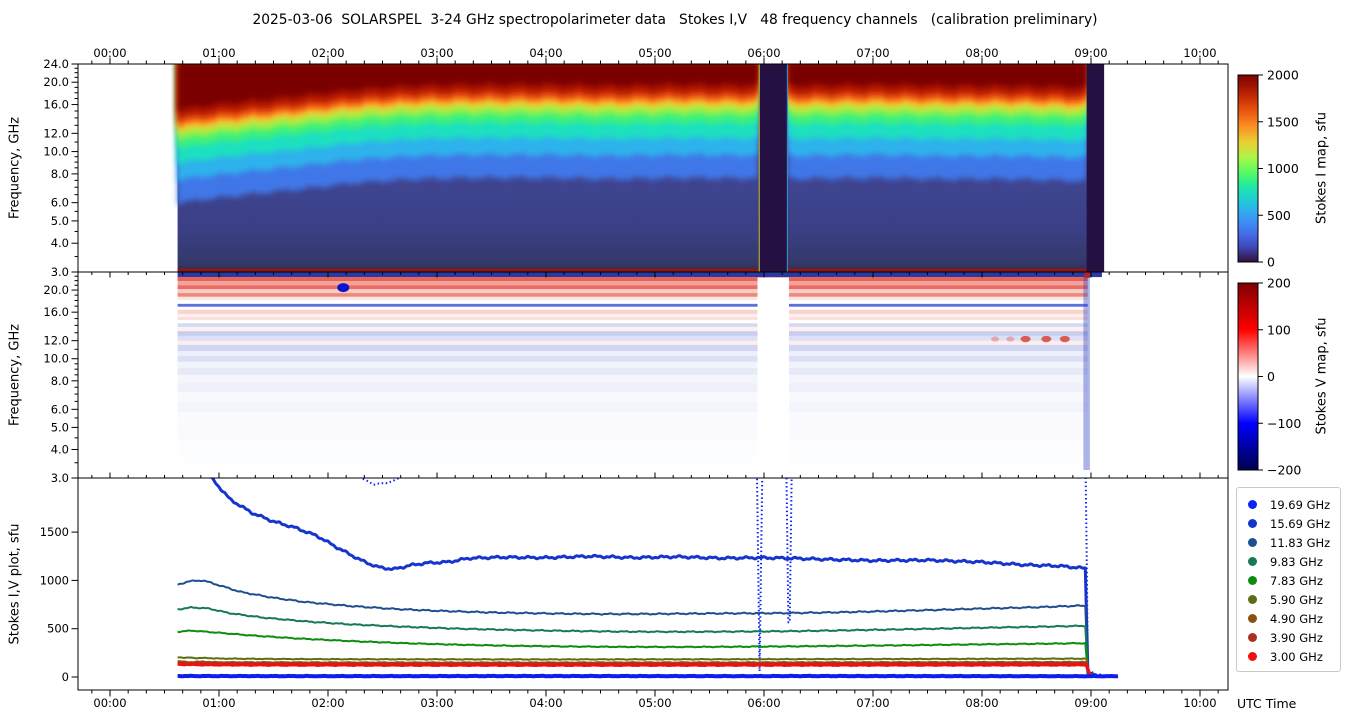 The image size is (1350, 725). Describe the element at coordinates (773, 168) in the screenshot. I see `calibration-gap-band` at that location.